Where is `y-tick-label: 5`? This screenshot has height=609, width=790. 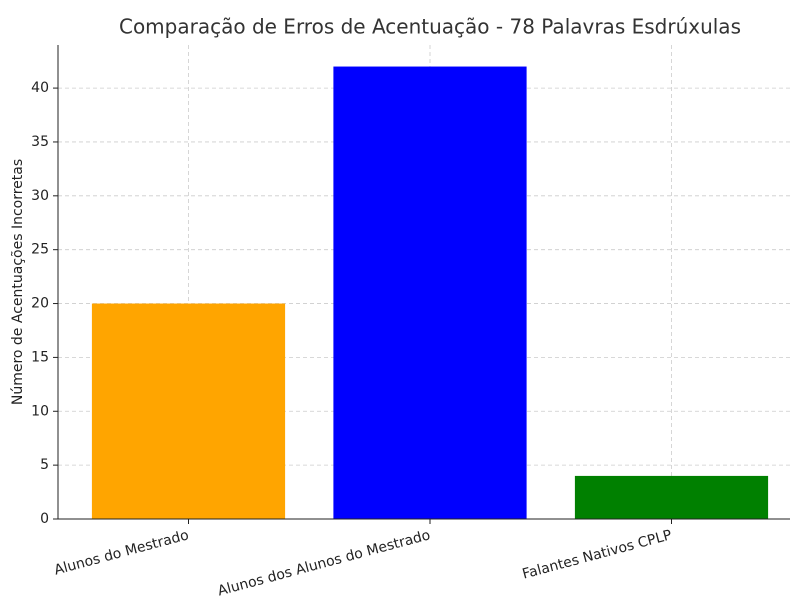
y-tick-label: 5 is located at coordinates (44, 465).